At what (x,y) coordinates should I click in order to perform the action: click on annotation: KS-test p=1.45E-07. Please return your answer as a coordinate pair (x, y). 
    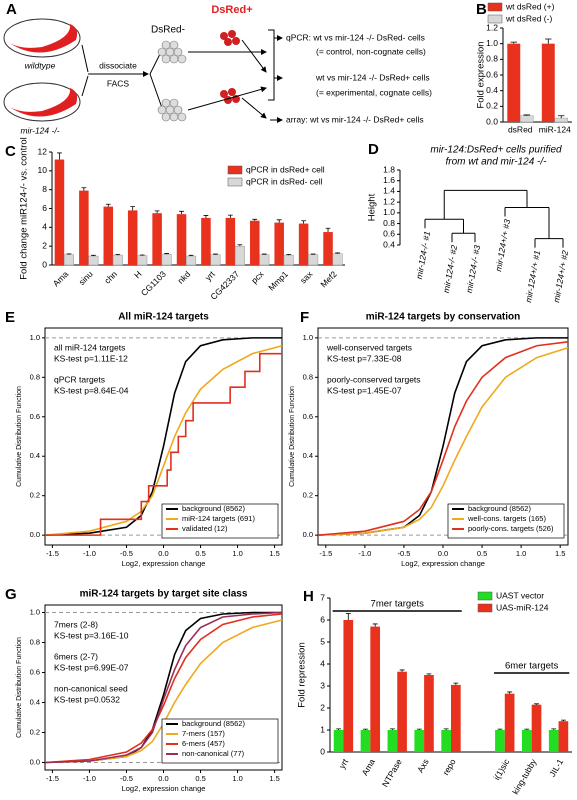
    Looking at the image, I should click on (364, 390).